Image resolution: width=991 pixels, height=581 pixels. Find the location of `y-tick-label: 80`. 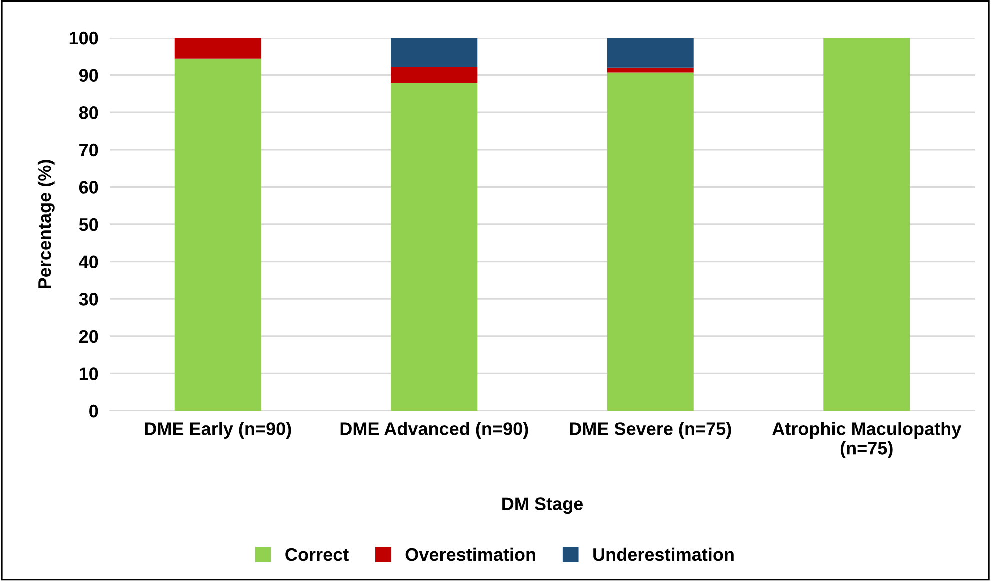

y-tick-label: 80 is located at coordinates (88, 113).